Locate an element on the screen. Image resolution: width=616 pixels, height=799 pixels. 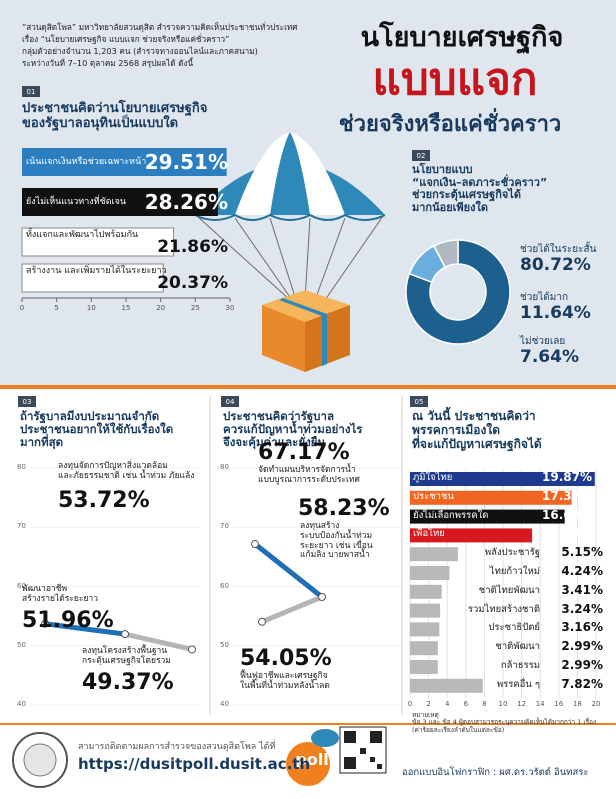
y-tick-label: 40 is located at coordinates (21, 704).